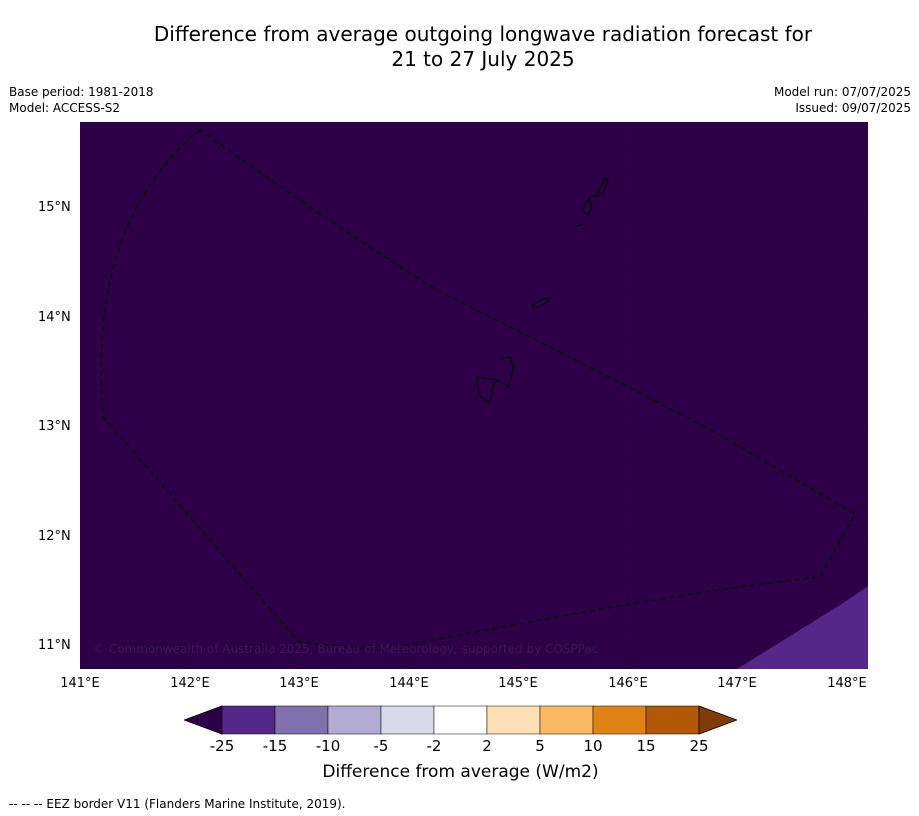 The image size is (919, 816). Describe the element at coordinates (54, 207) in the screenshot. I see `lat-label-15n: 15°N` at that location.